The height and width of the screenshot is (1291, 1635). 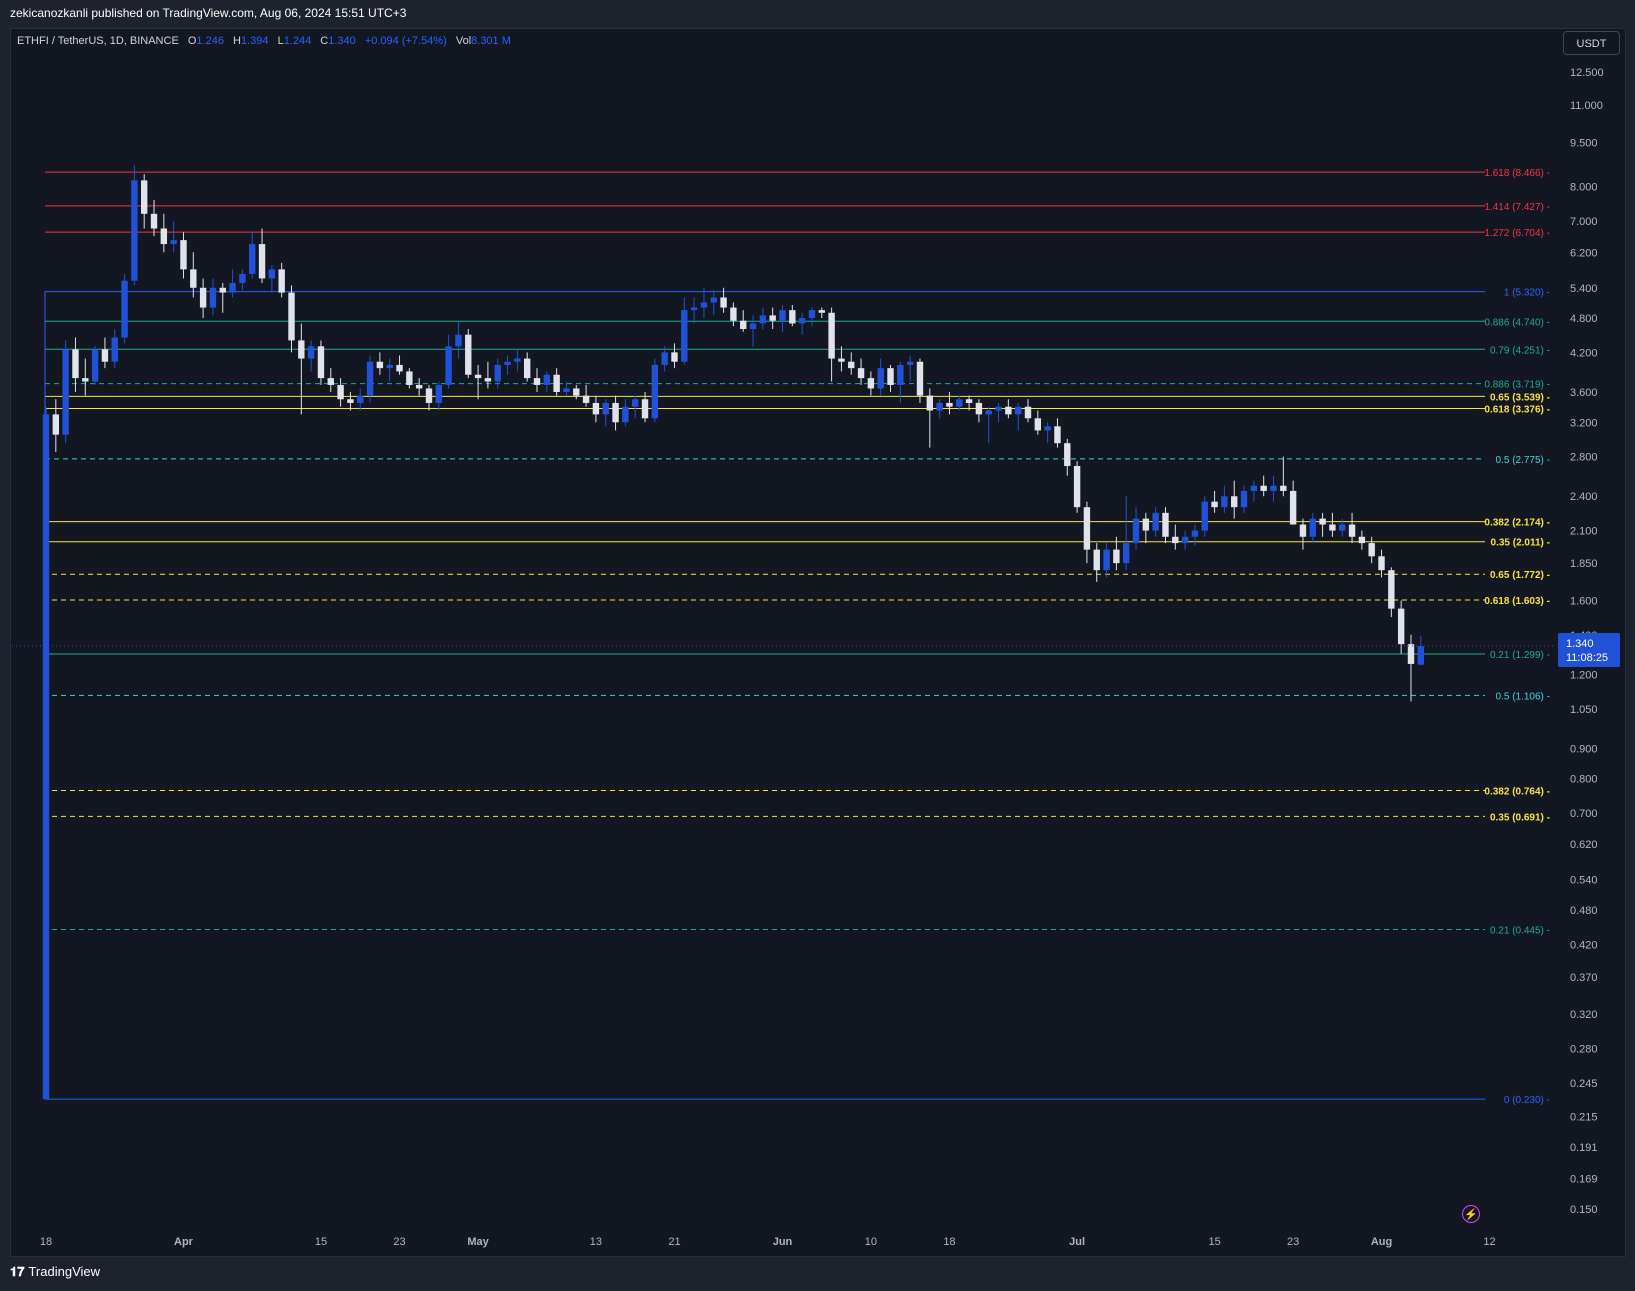 I want to click on fib-label: 0.79 (4.251) -, so click(x=1520, y=350).